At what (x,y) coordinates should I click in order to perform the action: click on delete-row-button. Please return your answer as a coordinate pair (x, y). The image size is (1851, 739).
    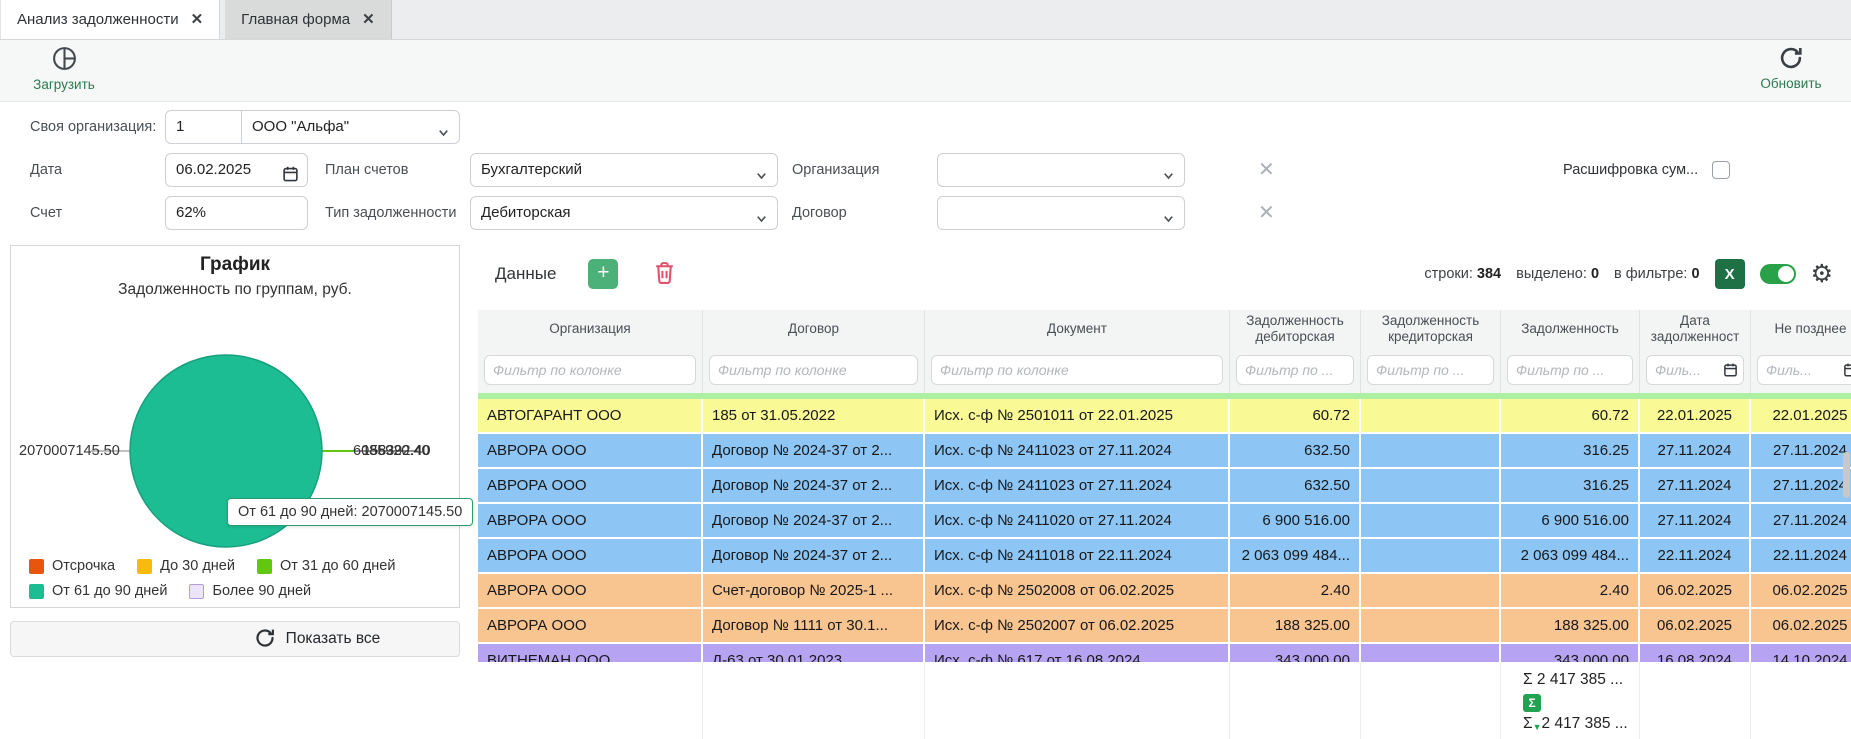
    Looking at the image, I should click on (664, 274).